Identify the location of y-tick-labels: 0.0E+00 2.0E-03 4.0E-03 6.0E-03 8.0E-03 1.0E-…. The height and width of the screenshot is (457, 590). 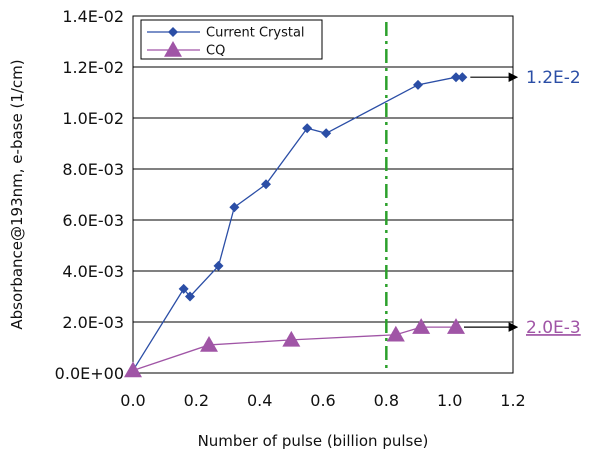
(89, 195).